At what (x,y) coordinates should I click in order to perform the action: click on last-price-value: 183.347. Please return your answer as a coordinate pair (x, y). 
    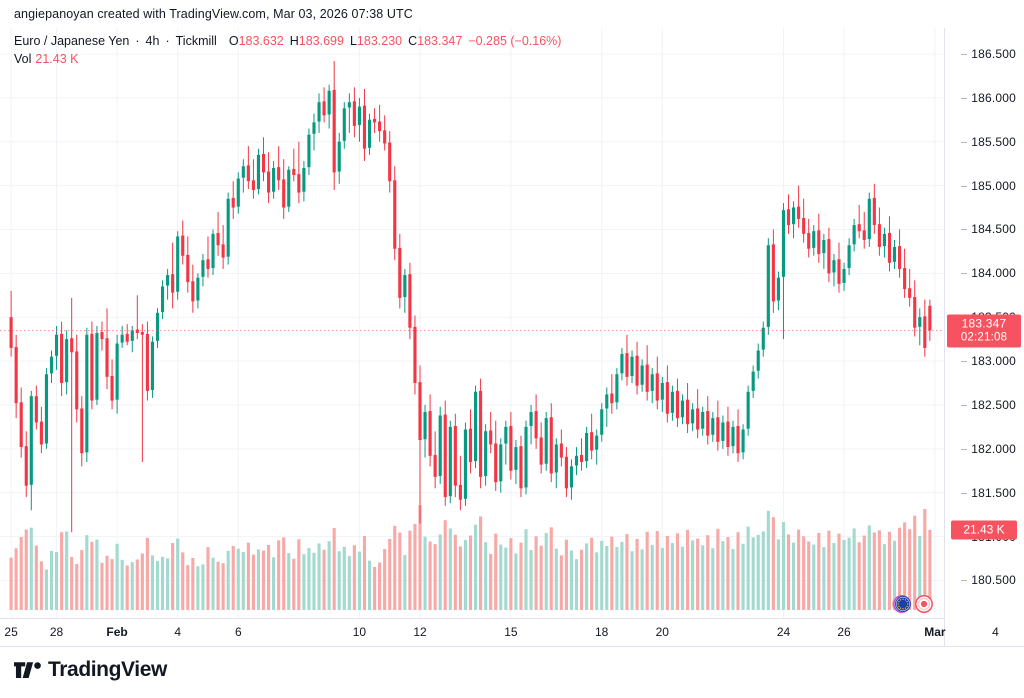
    Looking at the image, I should click on (984, 323).